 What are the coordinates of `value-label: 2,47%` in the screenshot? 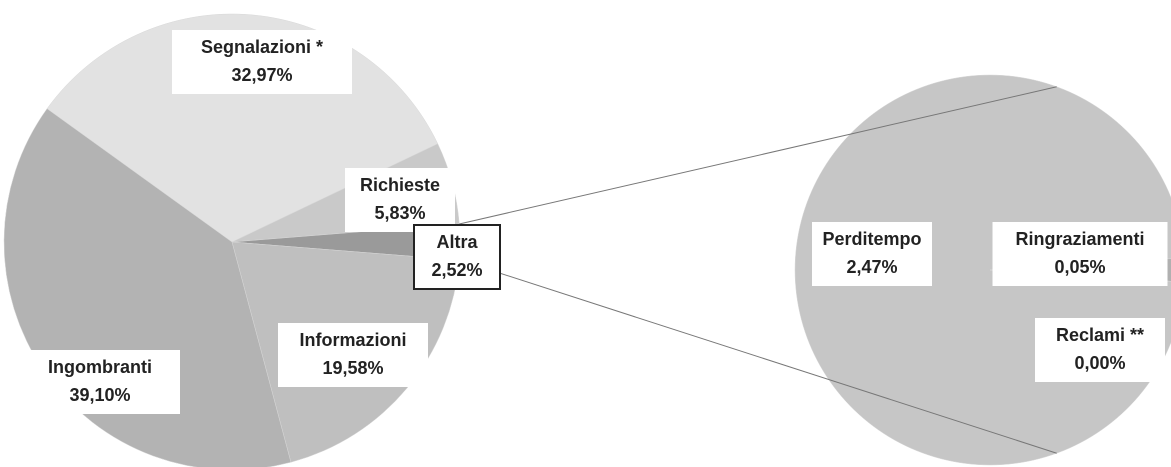 It's located at (871, 267).